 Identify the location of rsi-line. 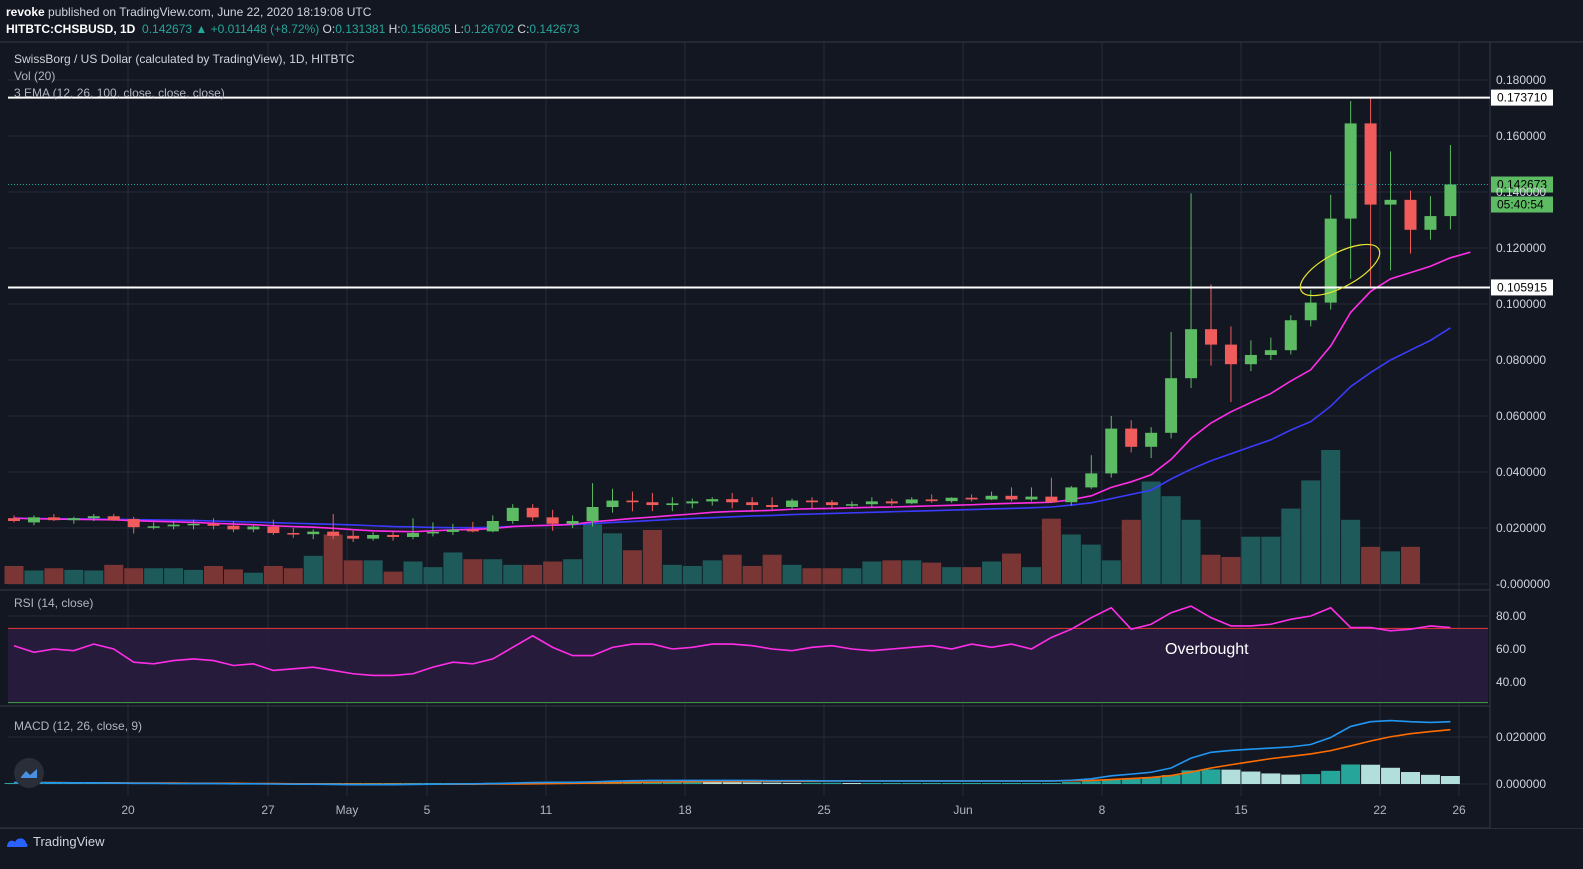
(732, 641).